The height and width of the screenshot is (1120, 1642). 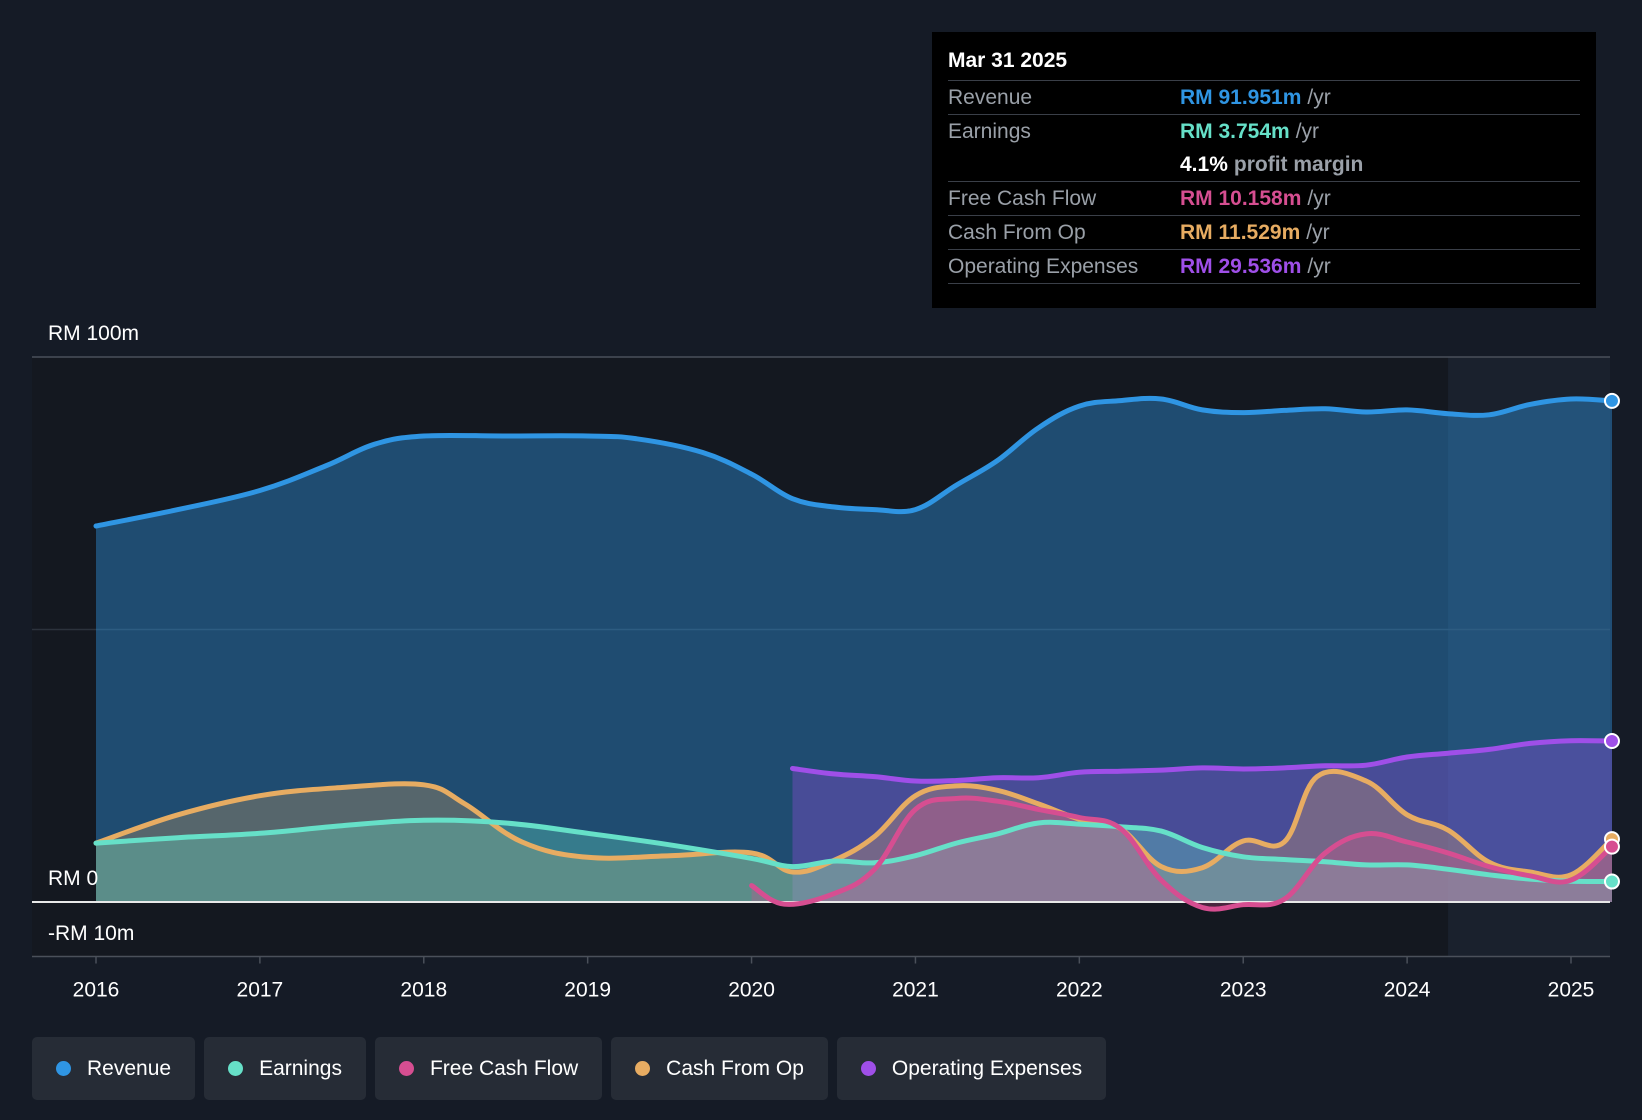 What do you see at coordinates (987, 1068) in the screenshot?
I see `legend-label: Operating Expenses` at bounding box center [987, 1068].